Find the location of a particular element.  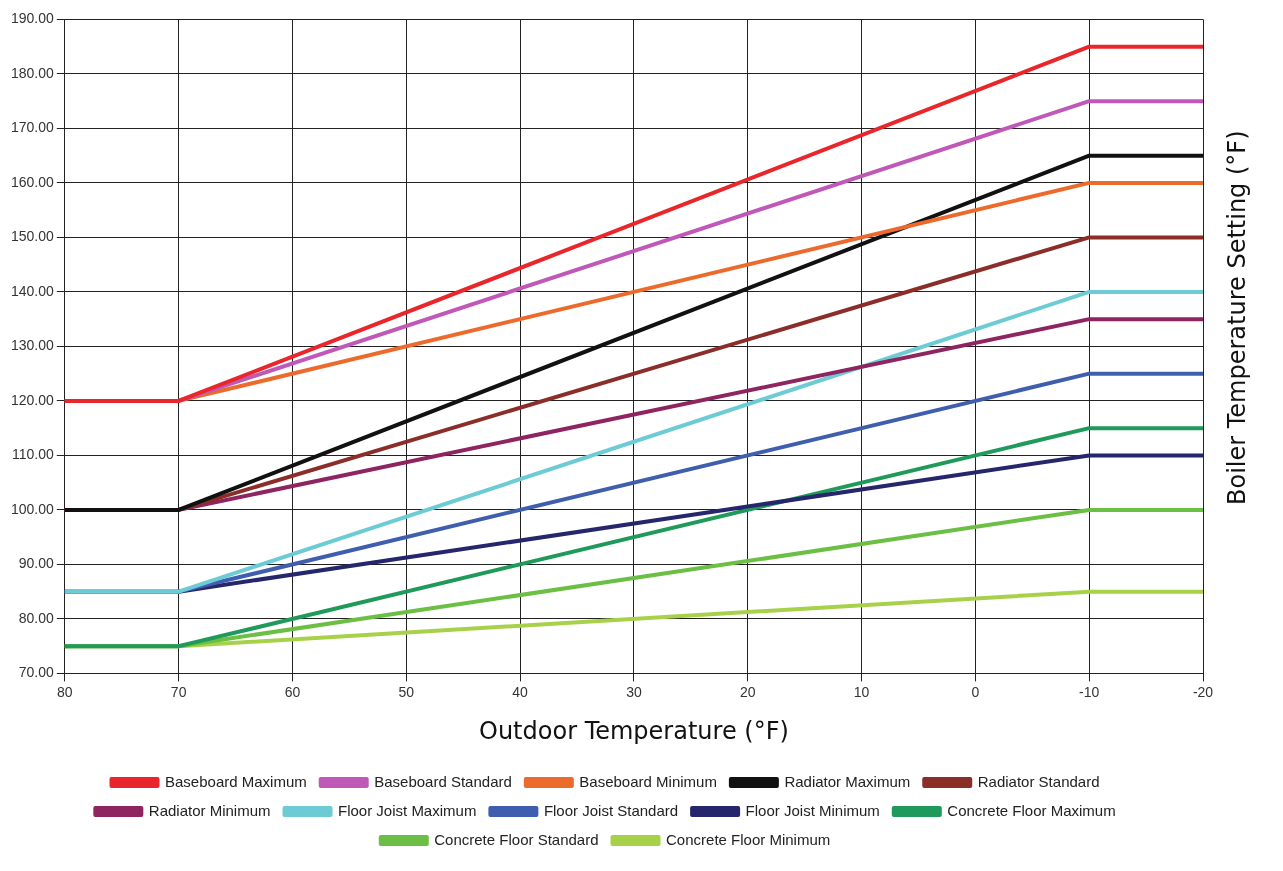

y-tick-label: 160.00 is located at coordinates (32, 181).